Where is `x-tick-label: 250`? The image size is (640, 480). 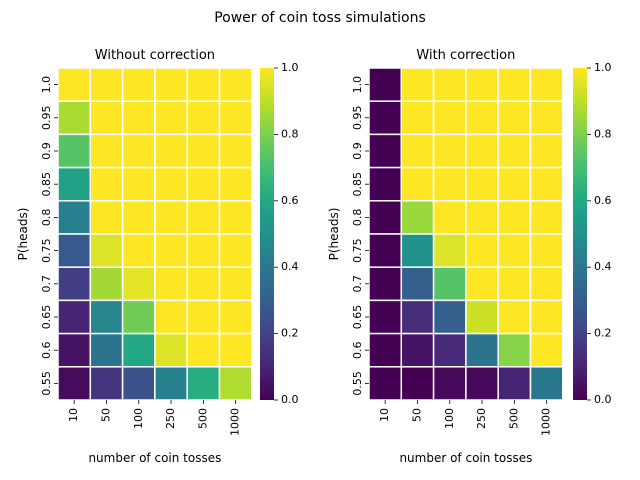
x-tick-label: 250 is located at coordinates (481, 418).